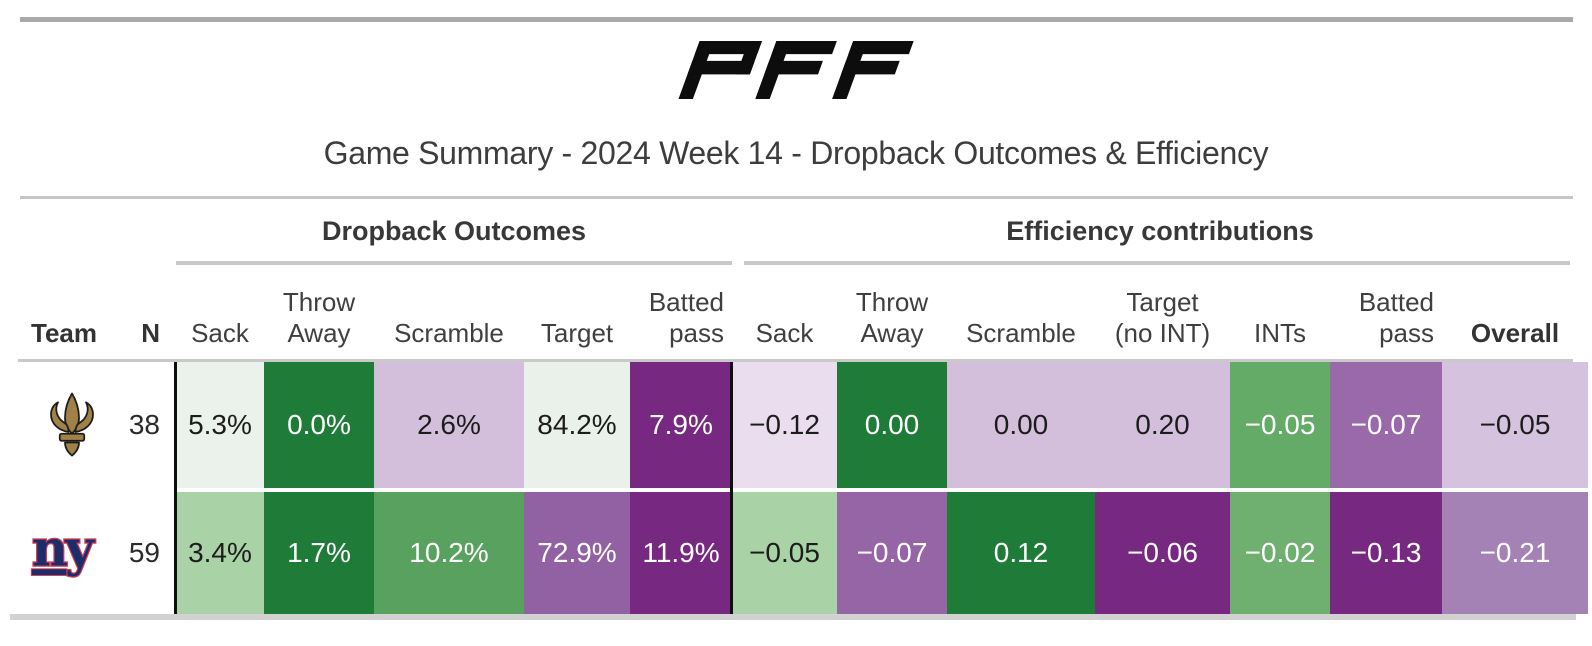 This screenshot has width=1592, height=646. I want to click on col-header-efficiency-throw-away: Throw Away, so click(892, 317).